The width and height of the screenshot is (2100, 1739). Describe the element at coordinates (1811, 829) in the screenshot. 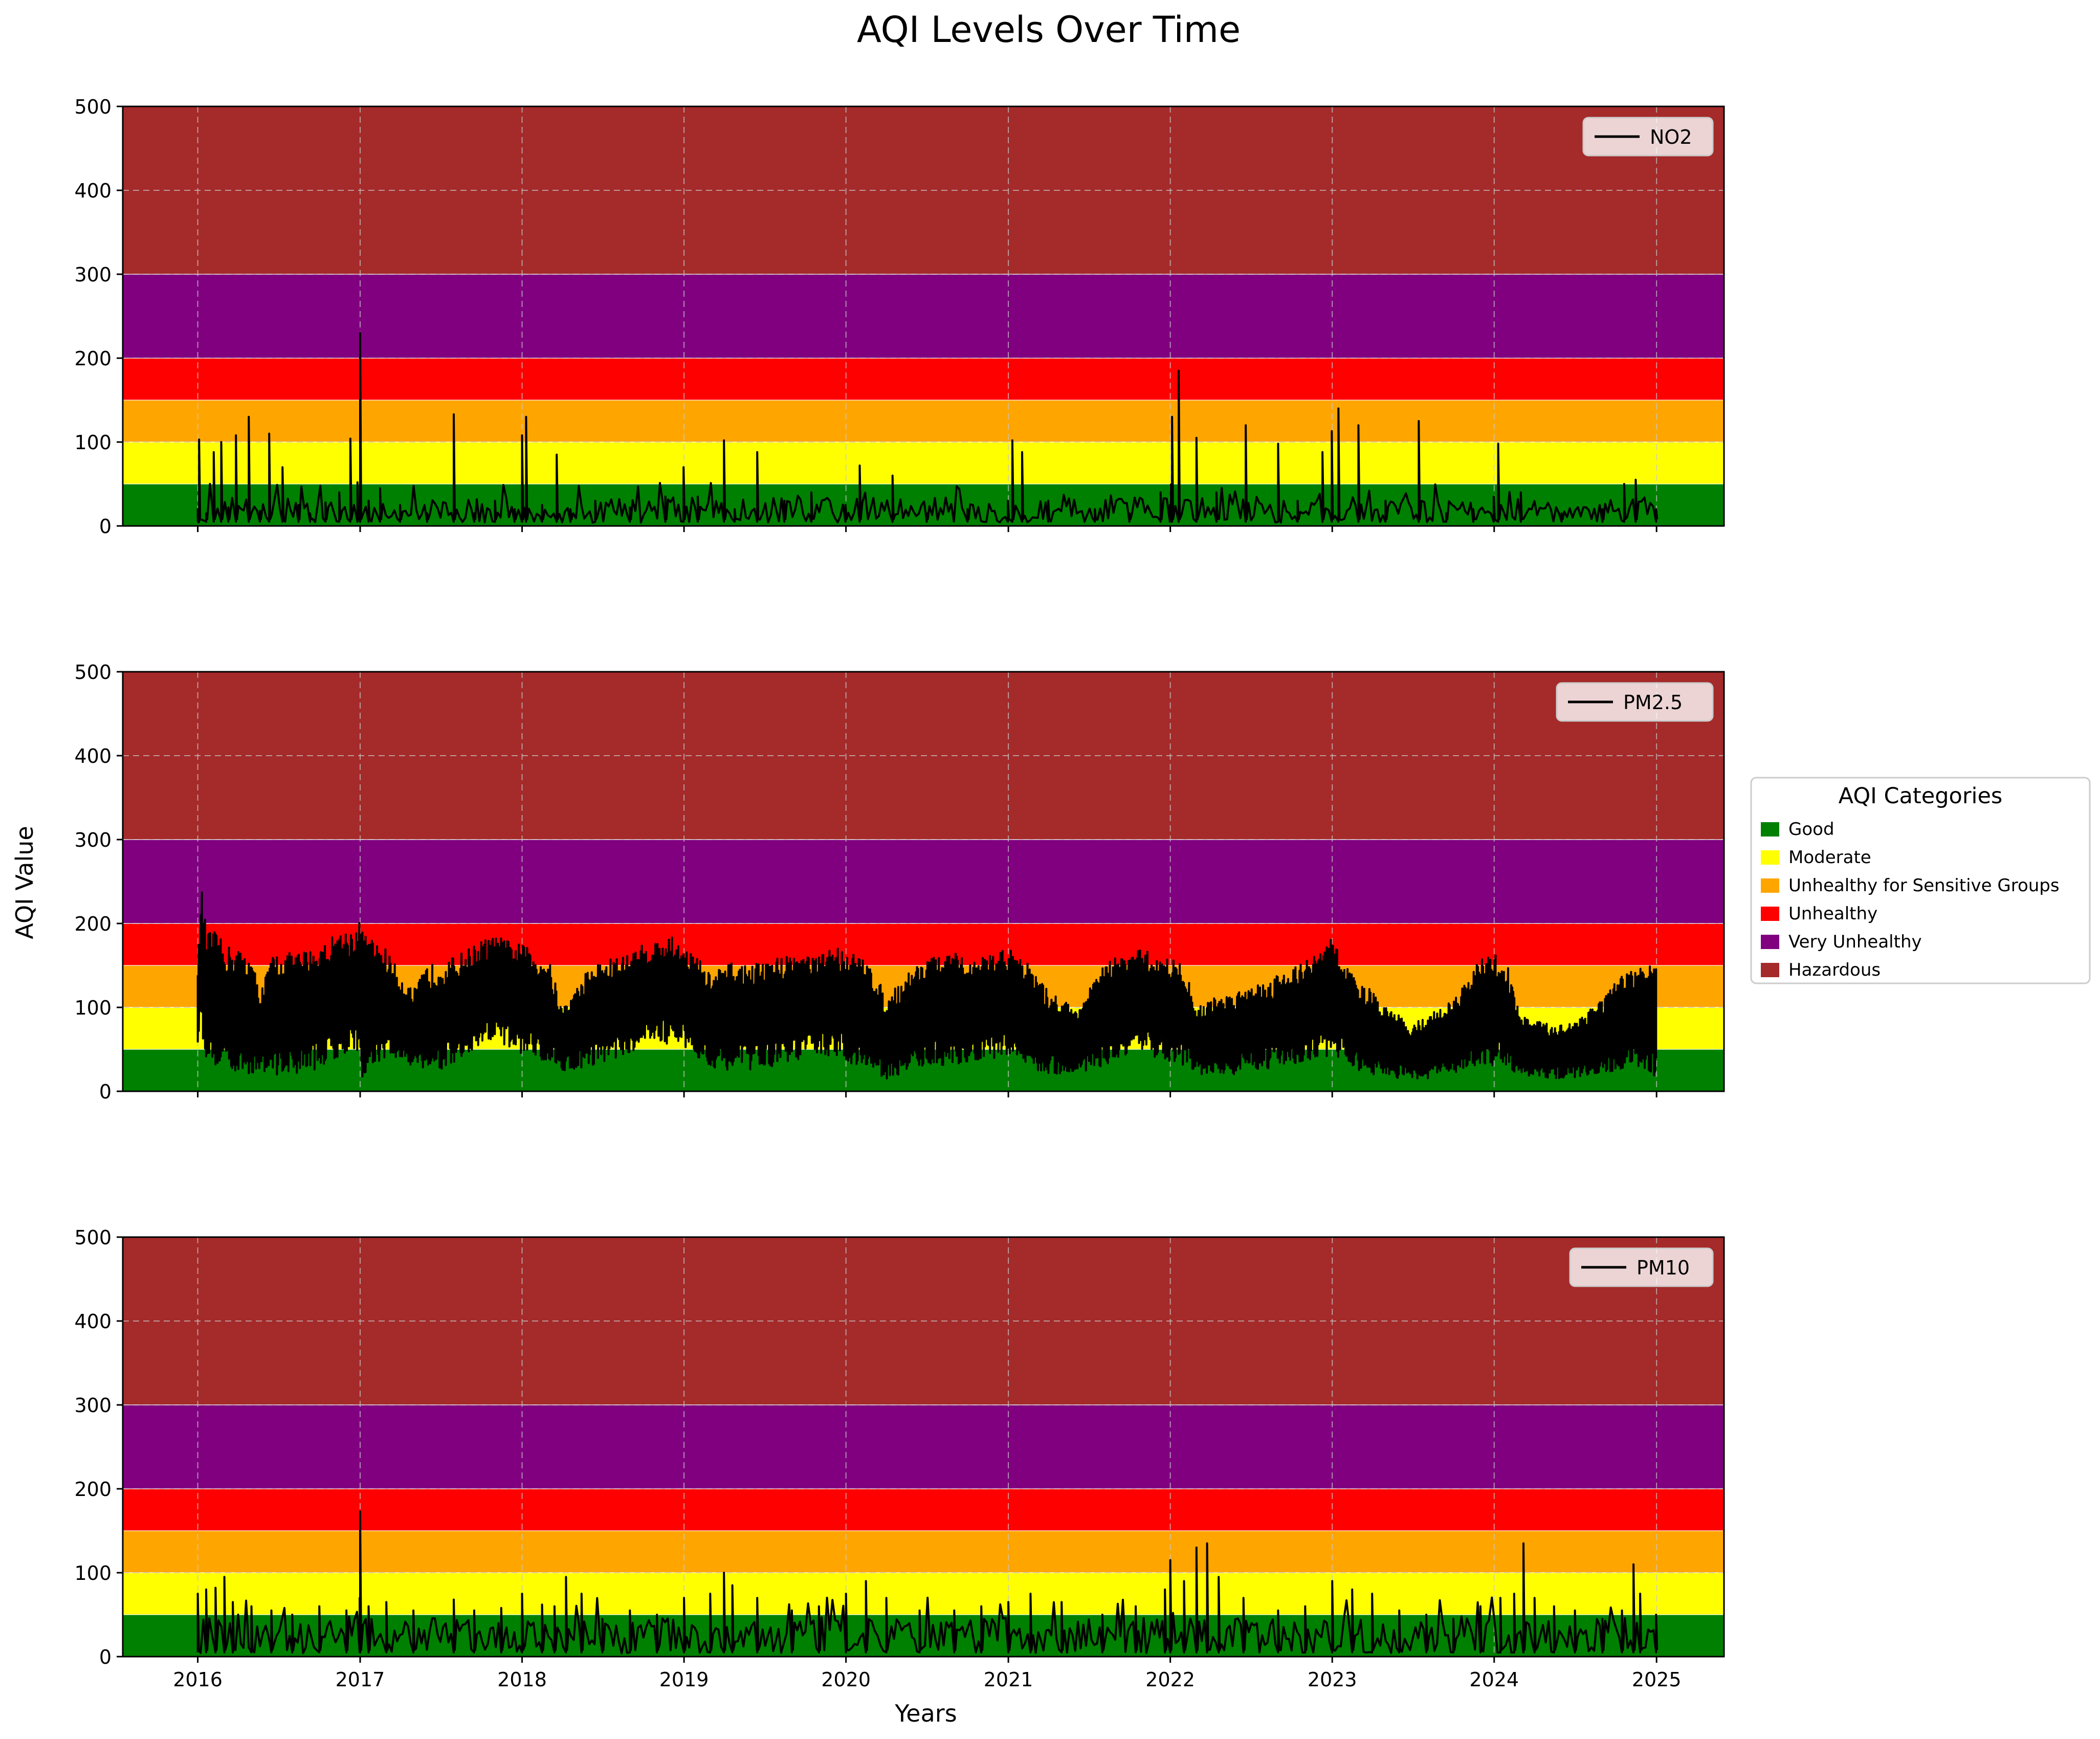

I see `category-label-good: Good` at that location.